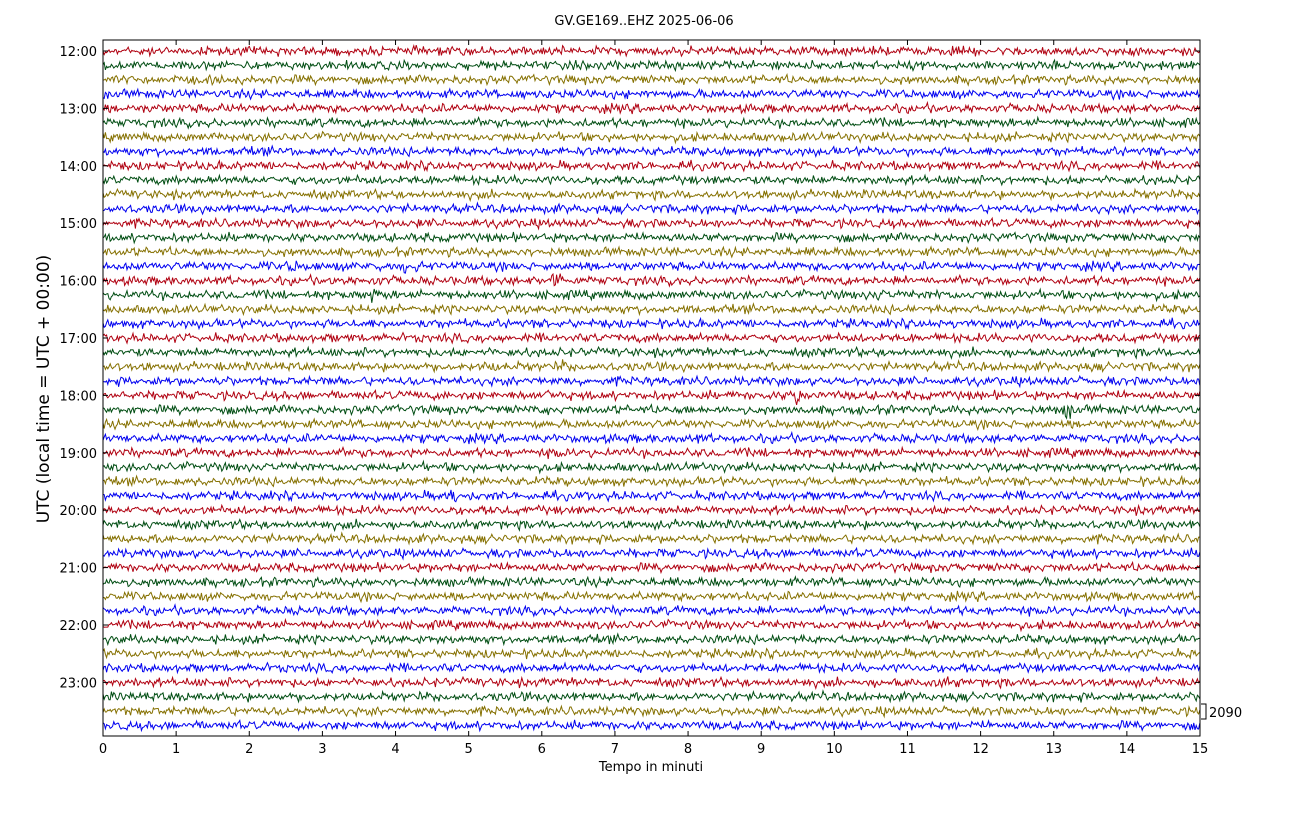 The height and width of the screenshot is (819, 1290). What do you see at coordinates (78, 109) in the screenshot?
I see `y-tick-label: 13:00` at bounding box center [78, 109].